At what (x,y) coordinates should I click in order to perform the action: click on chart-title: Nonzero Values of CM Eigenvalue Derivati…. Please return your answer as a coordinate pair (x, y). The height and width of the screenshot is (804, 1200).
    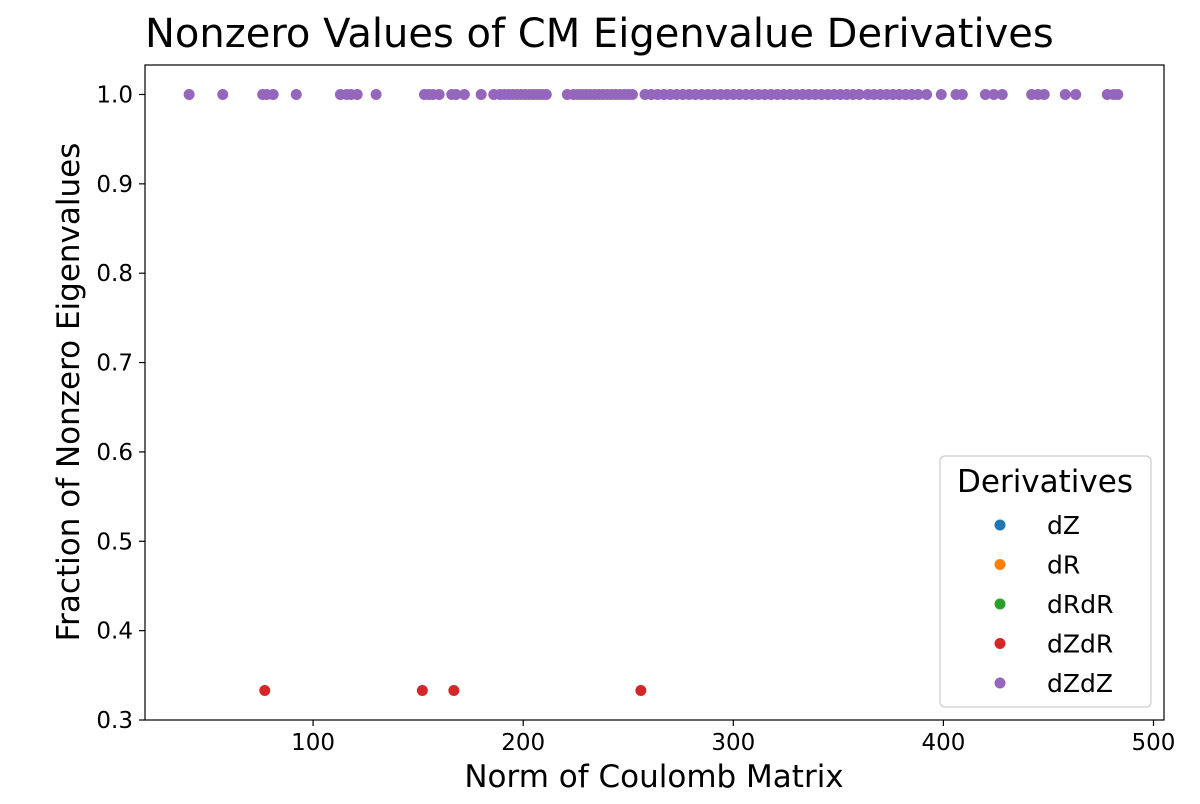
    Looking at the image, I should click on (599, 34).